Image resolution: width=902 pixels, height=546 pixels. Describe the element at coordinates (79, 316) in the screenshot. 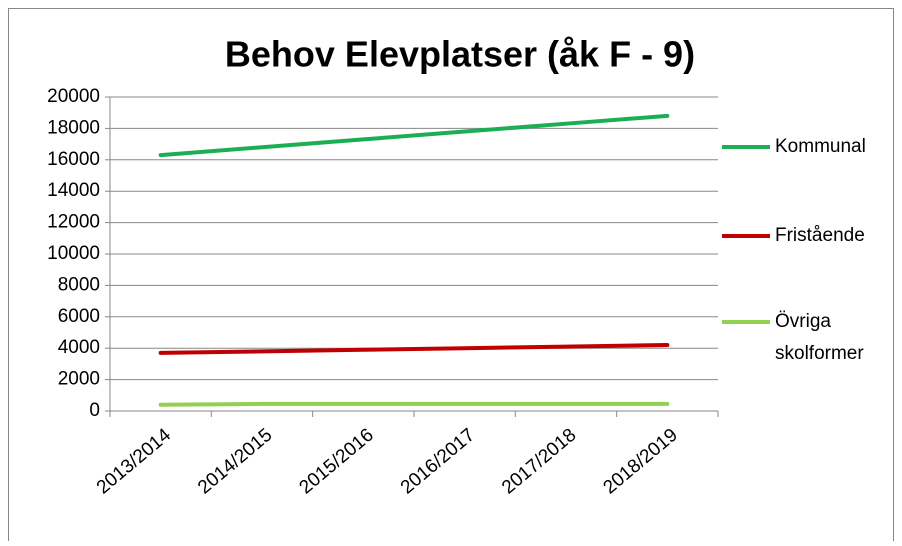

I see `y-tick-label: 6000` at that location.